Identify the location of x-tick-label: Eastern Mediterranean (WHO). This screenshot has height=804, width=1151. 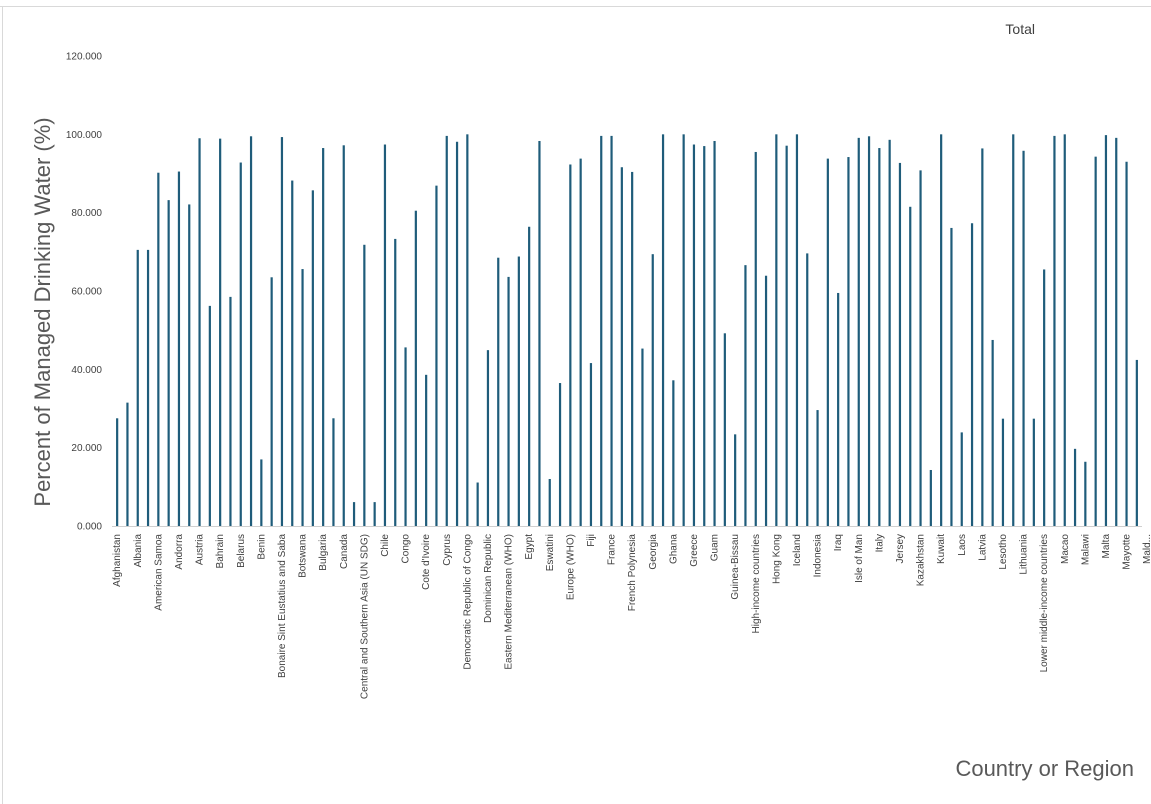
(509, 602).